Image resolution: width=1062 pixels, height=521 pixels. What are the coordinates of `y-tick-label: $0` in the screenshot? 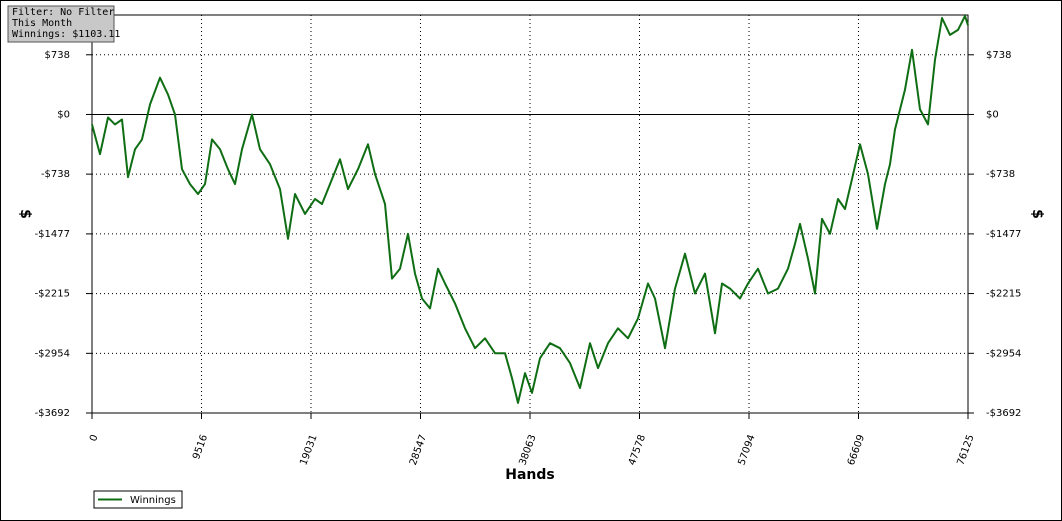 It's located at (63, 114).